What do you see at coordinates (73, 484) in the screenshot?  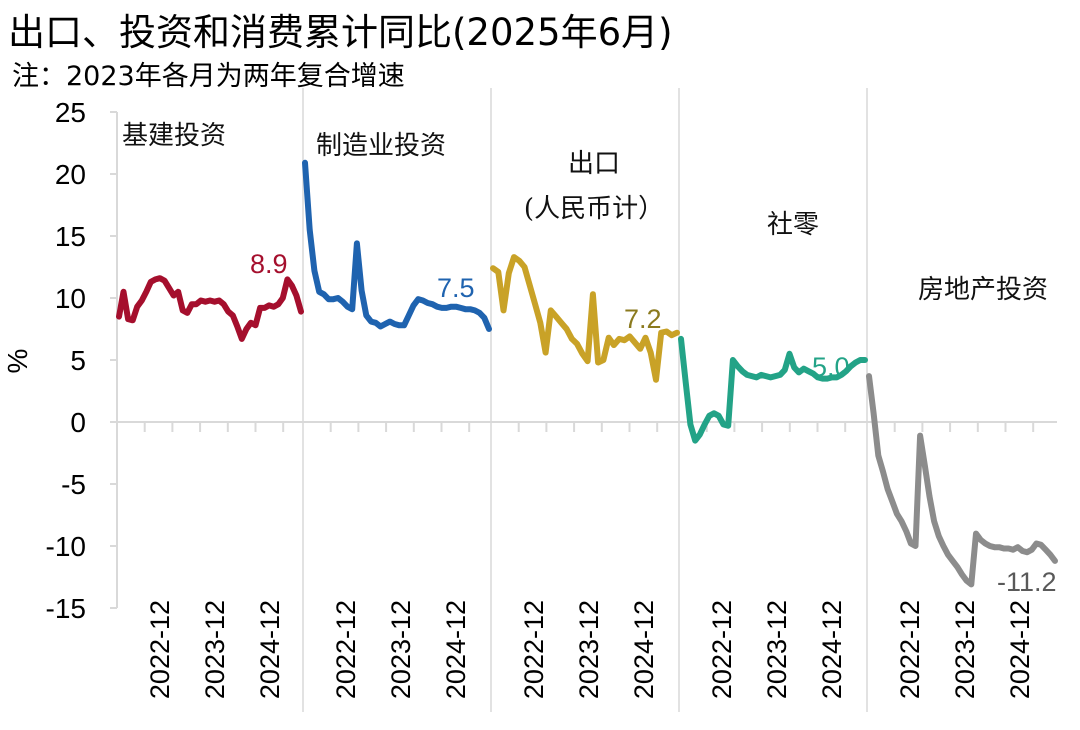 I see `y-tick-label: -5` at bounding box center [73, 484].